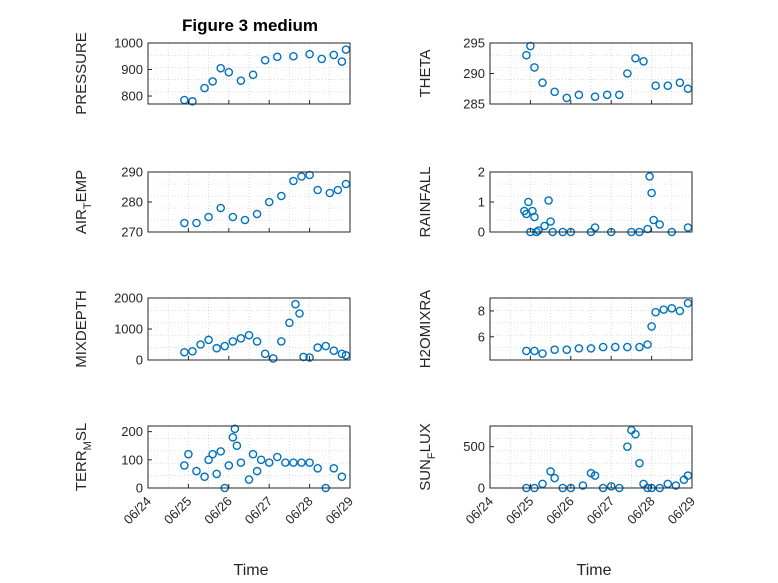 The width and height of the screenshot is (778, 583). Describe the element at coordinates (425, 73) in the screenshot. I see `y-axis-label: THETA` at that location.